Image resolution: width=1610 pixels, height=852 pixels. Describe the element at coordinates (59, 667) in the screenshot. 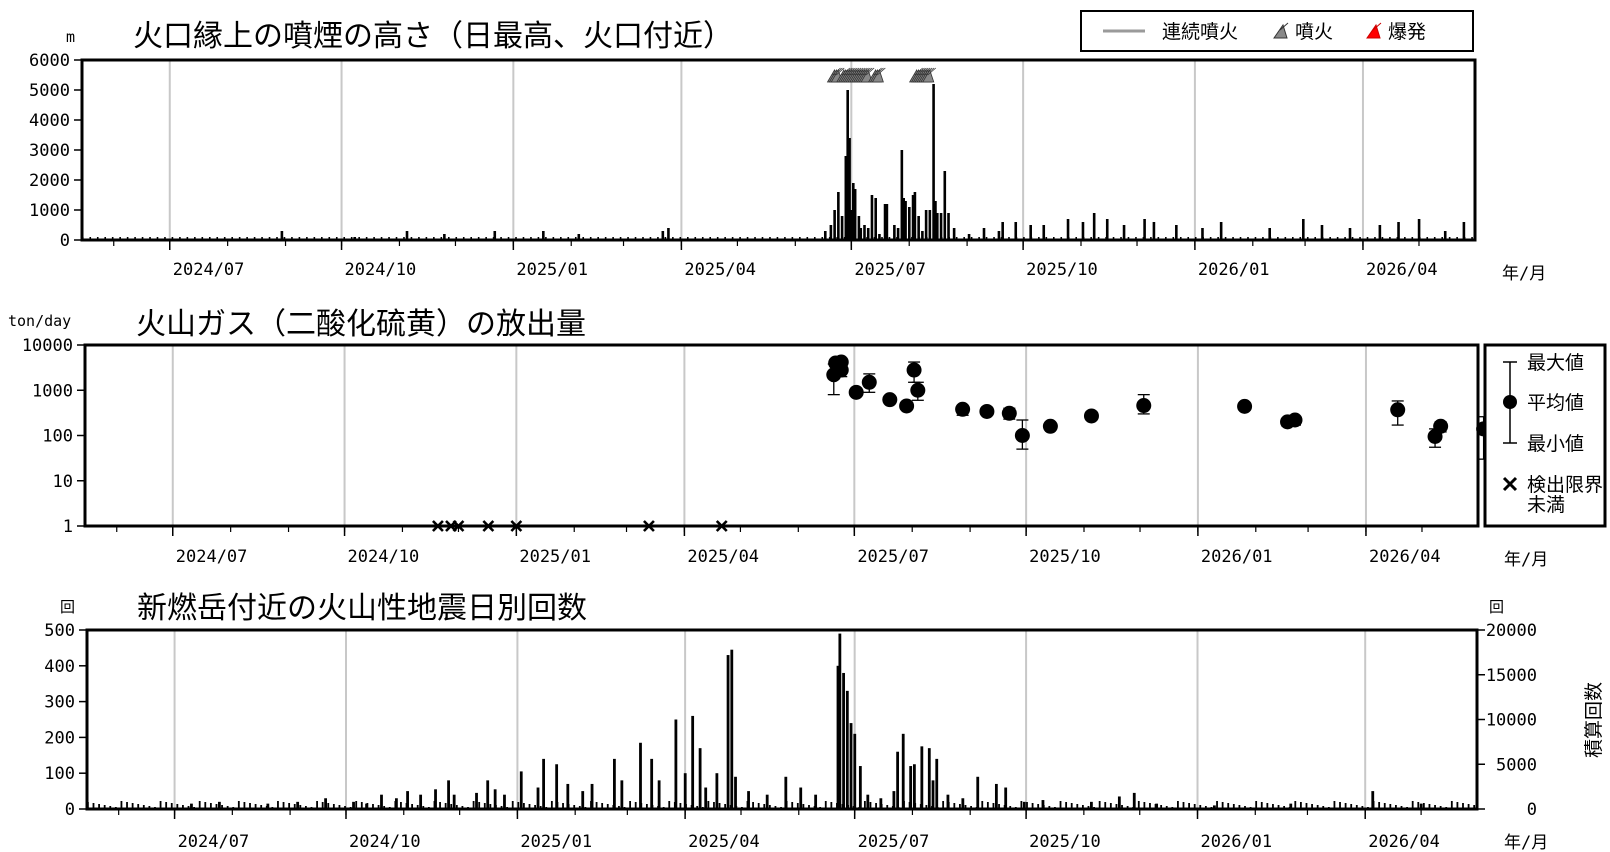

I see `quake-y-tick-label: 400` at that location.